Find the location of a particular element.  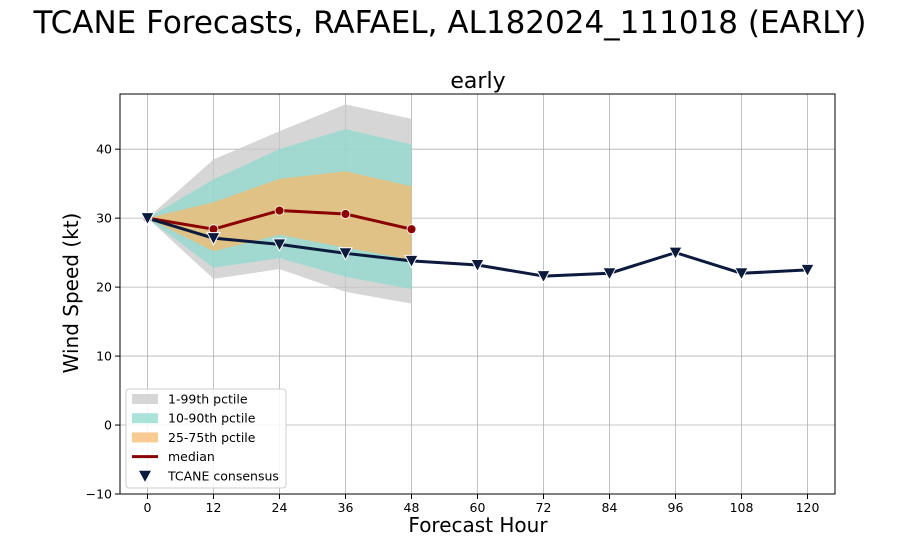

legend-box is located at coordinates (206, 438).